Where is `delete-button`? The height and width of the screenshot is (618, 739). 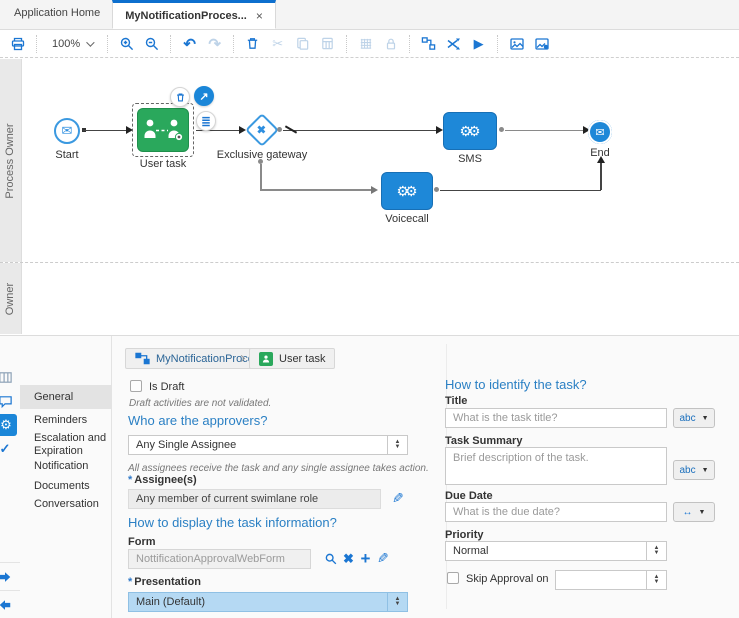
delete-button is located at coordinates (252, 44).